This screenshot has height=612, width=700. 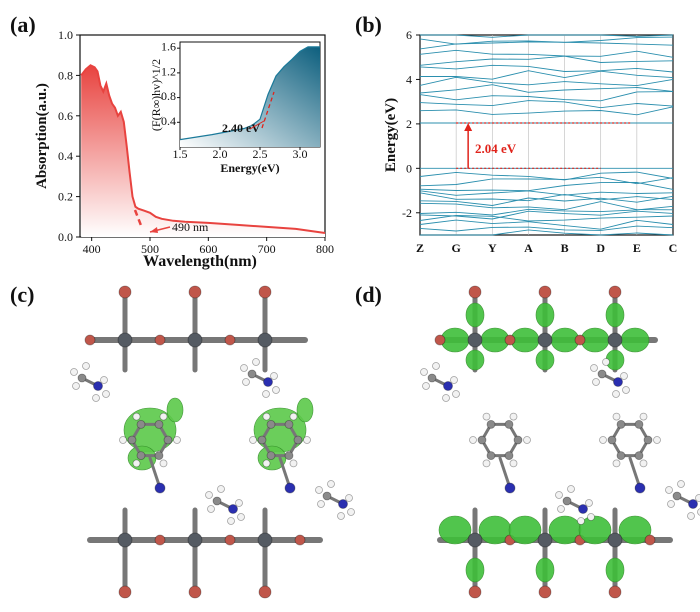 I want to click on absorption-area, so click(x=203, y=151).